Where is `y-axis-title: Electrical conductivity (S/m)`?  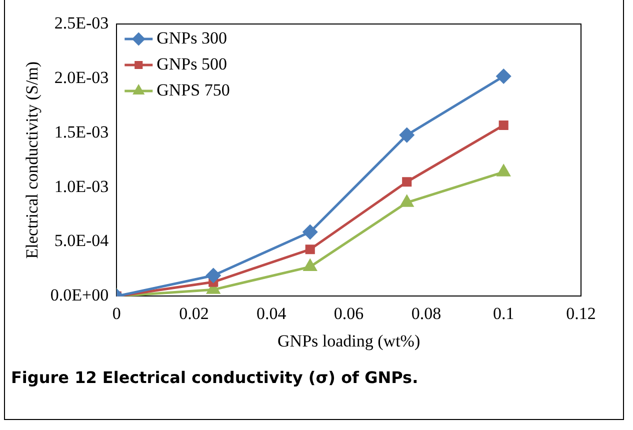
y-axis-title: Electrical conductivity (S/m) is located at coordinates (32, 160).